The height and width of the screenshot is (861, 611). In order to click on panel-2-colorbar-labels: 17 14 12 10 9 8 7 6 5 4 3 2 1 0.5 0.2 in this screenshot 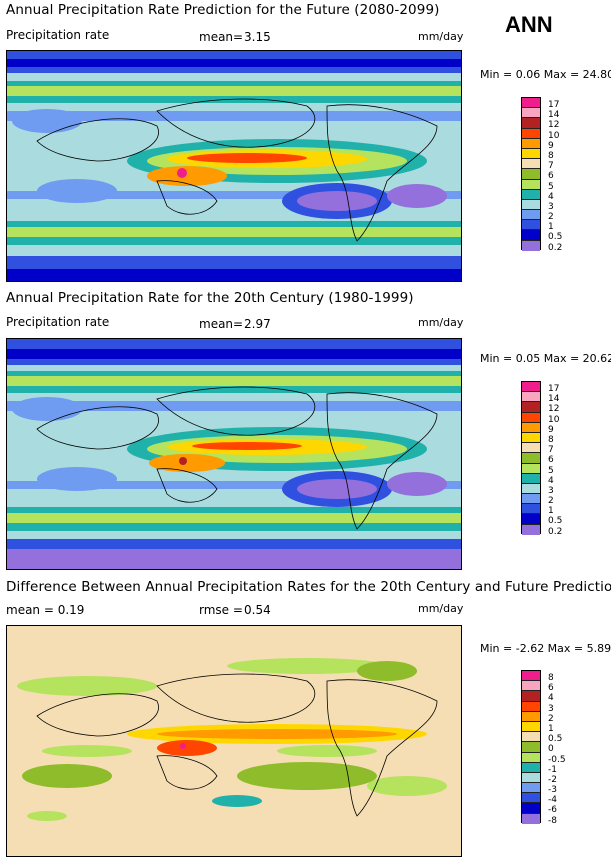, I will do `click(555, 460)`.